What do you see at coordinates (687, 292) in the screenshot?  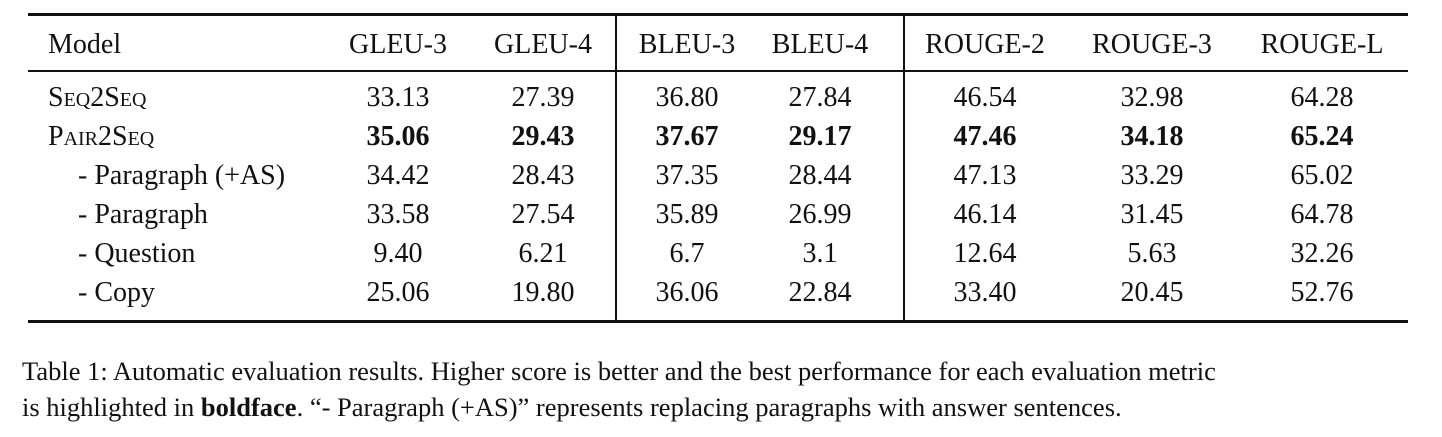 I see `cell-value: 36.06` at bounding box center [687, 292].